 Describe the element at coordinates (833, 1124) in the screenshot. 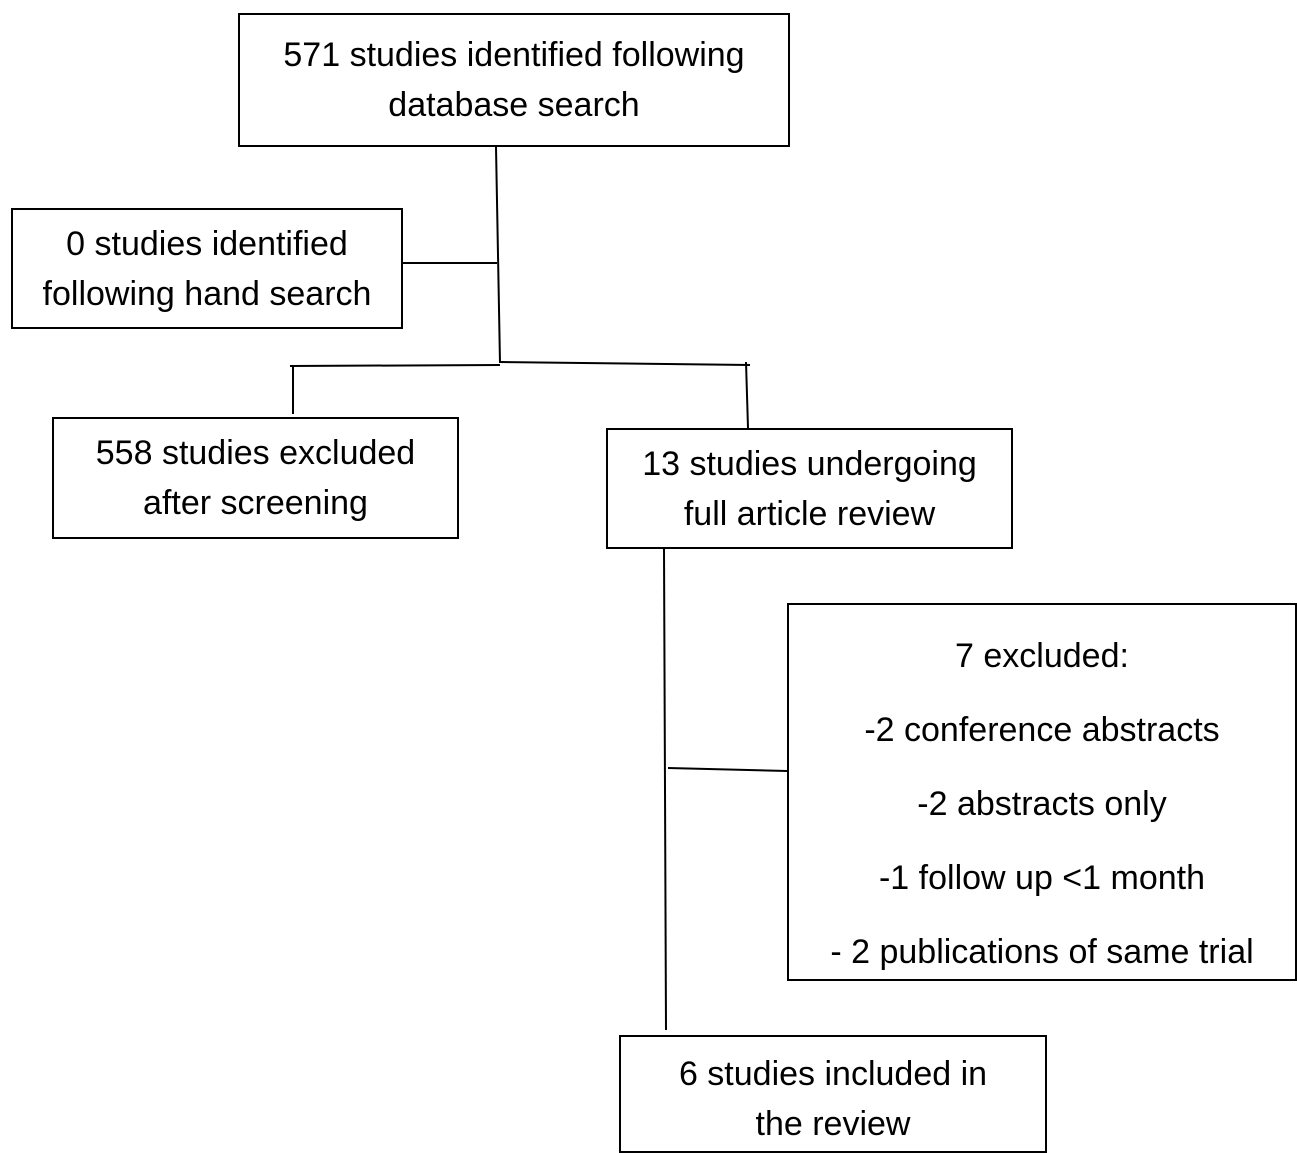

I see `included-line2: the review` at that location.